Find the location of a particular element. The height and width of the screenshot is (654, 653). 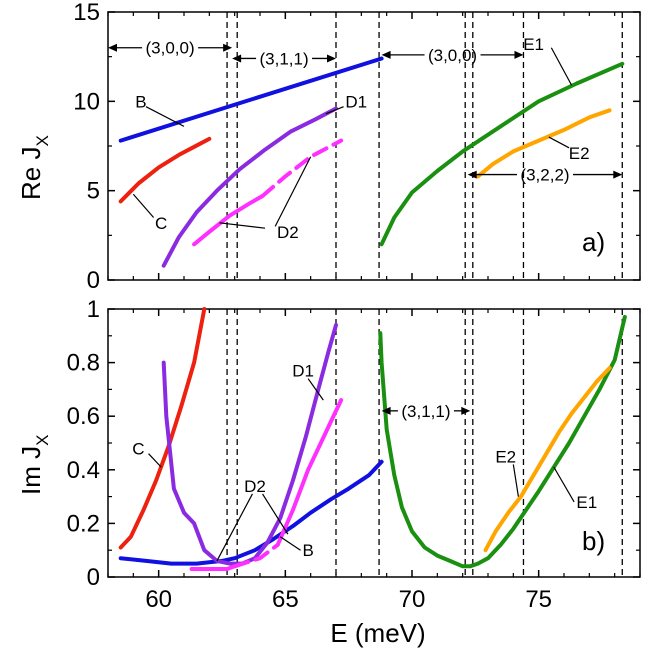

panel-a-ylabel-main: Re J is located at coordinates (31, 173).